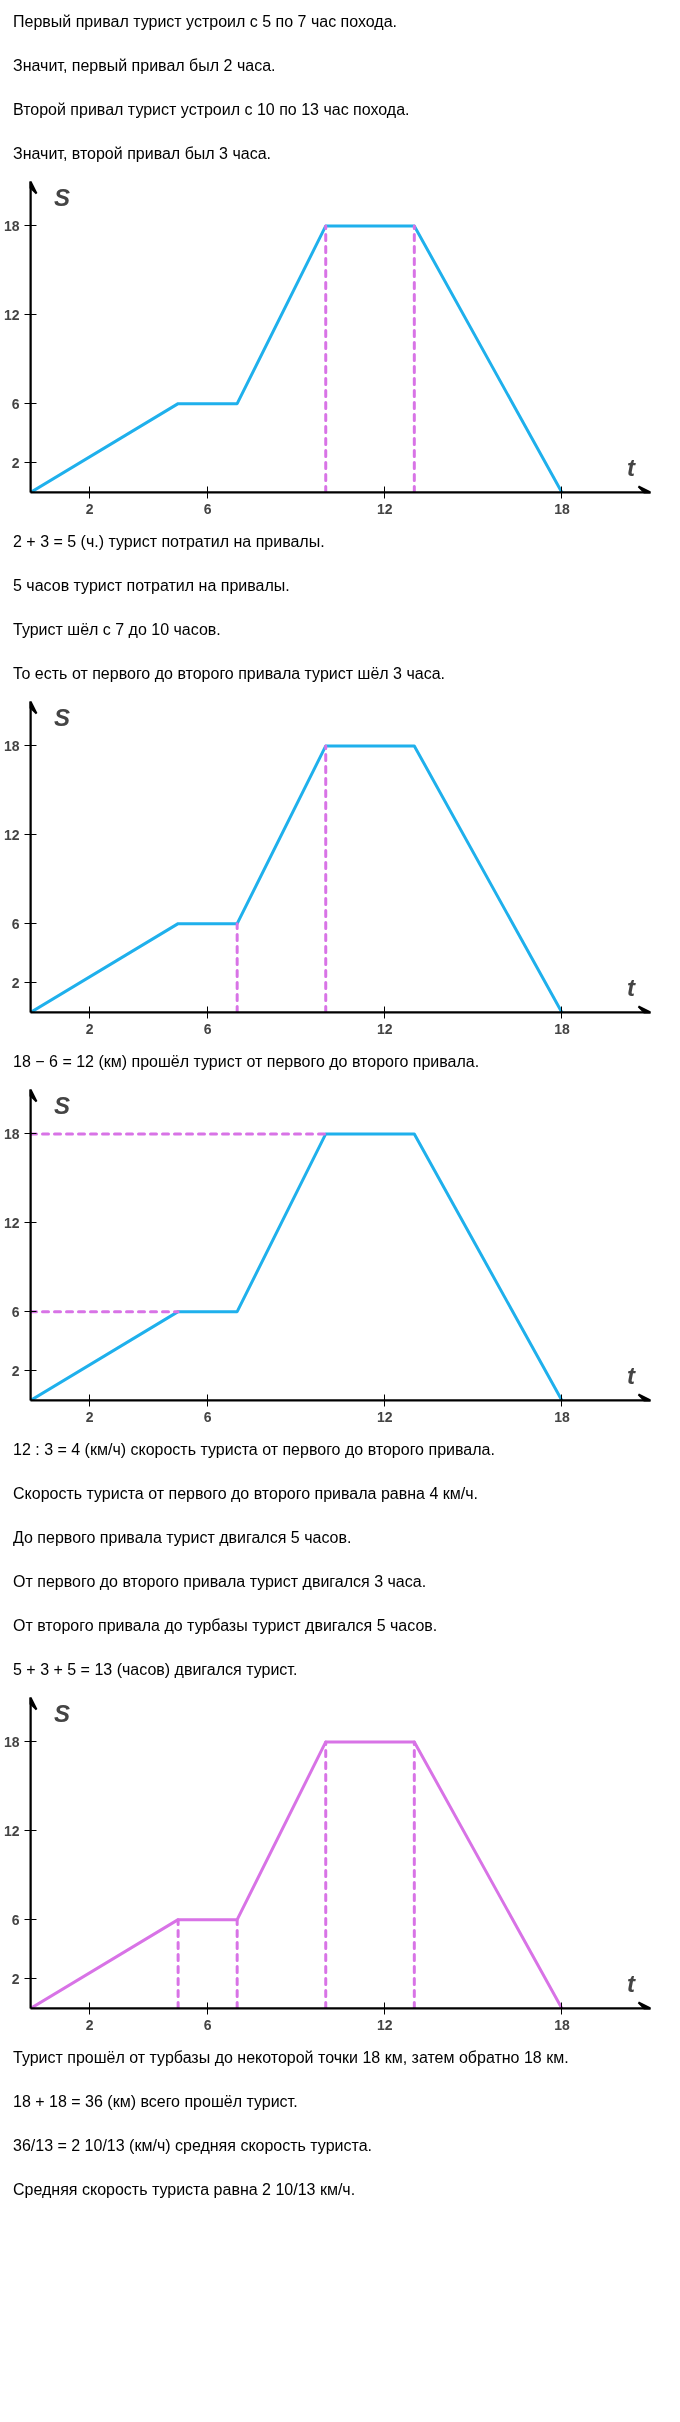  Describe the element at coordinates (184, 2190) in the screenshot. I see `text: Средняя скорость туриста равна 2 10/13 км/ч.` at that location.